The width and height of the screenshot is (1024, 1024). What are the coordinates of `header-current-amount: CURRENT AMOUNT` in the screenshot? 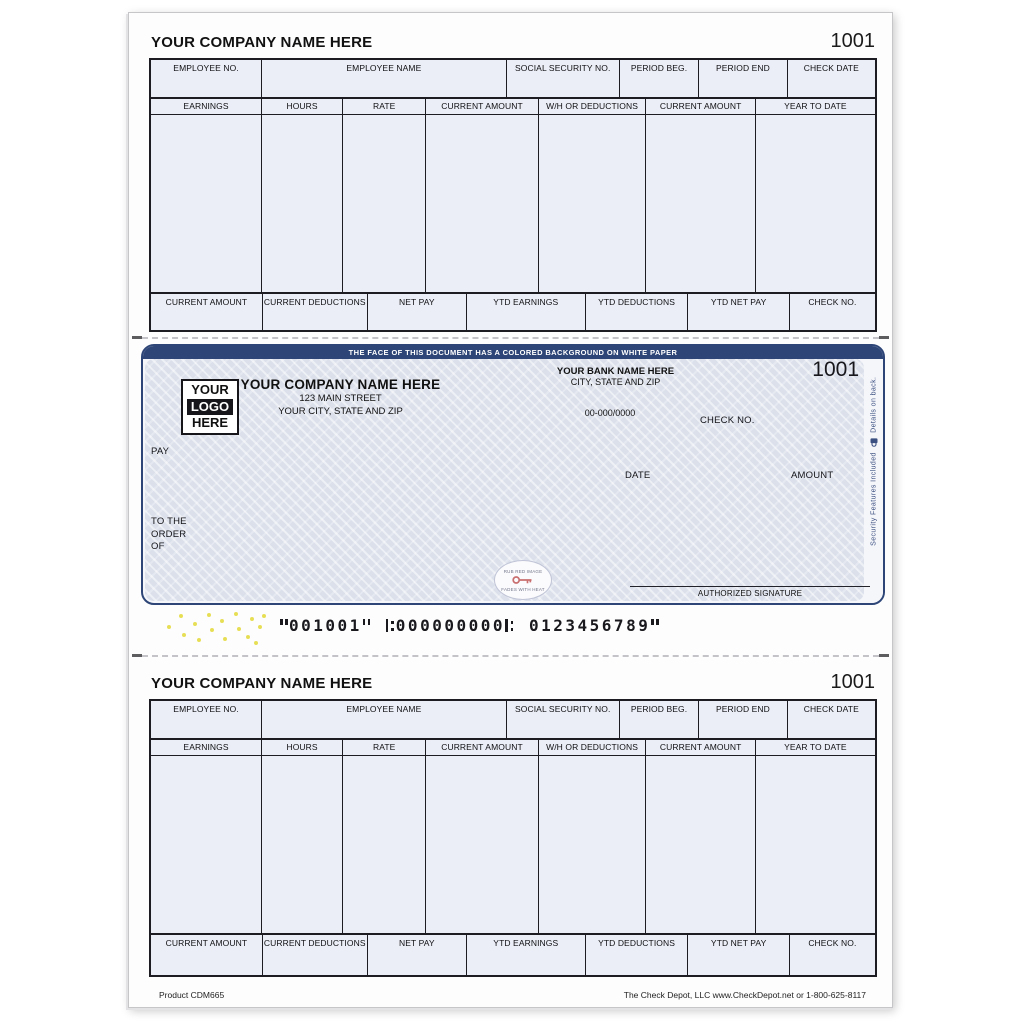 It's located at (481, 747).